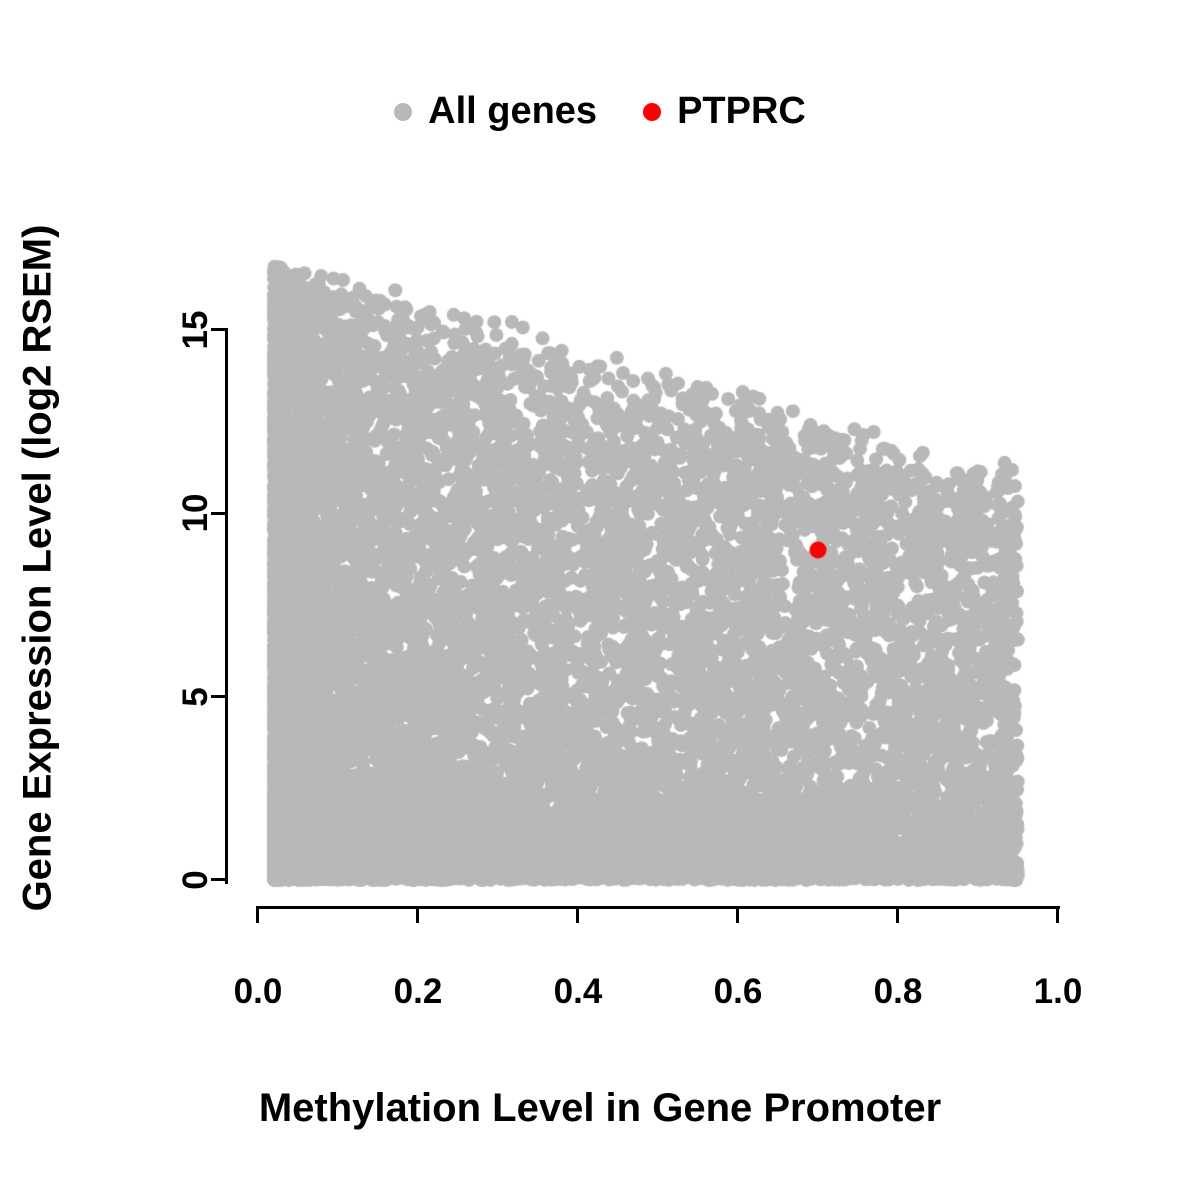 This screenshot has height=1200, width=1200. Describe the element at coordinates (898, 991) in the screenshot. I see `x-tick-label: 0.8` at that location.